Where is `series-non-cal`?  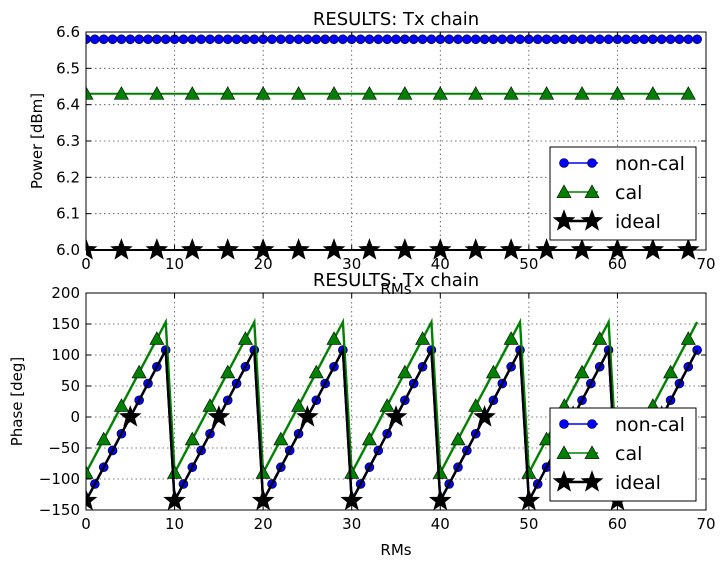
series-non-cal is located at coordinates (394, 39).